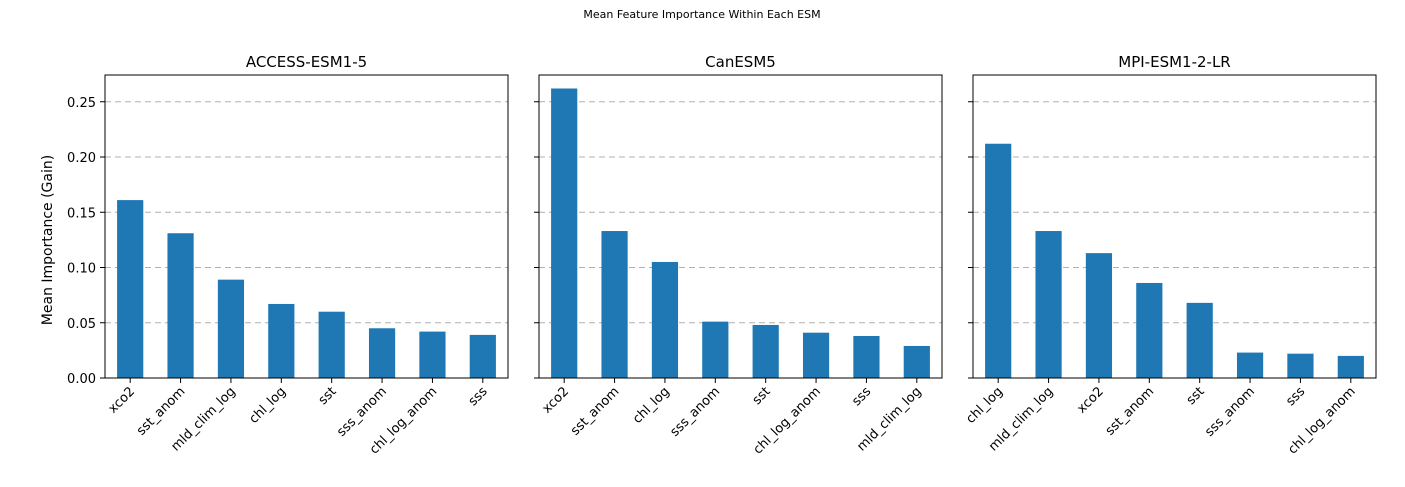  I want to click on y-tick-label: 0.10, so click(81, 269).